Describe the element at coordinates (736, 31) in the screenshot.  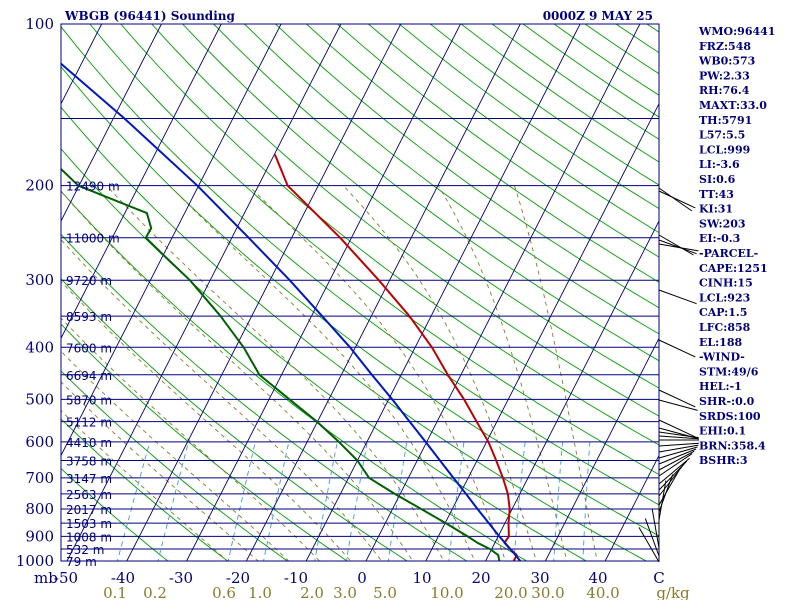
I see `sounding-index-item: WMO:96441` at that location.